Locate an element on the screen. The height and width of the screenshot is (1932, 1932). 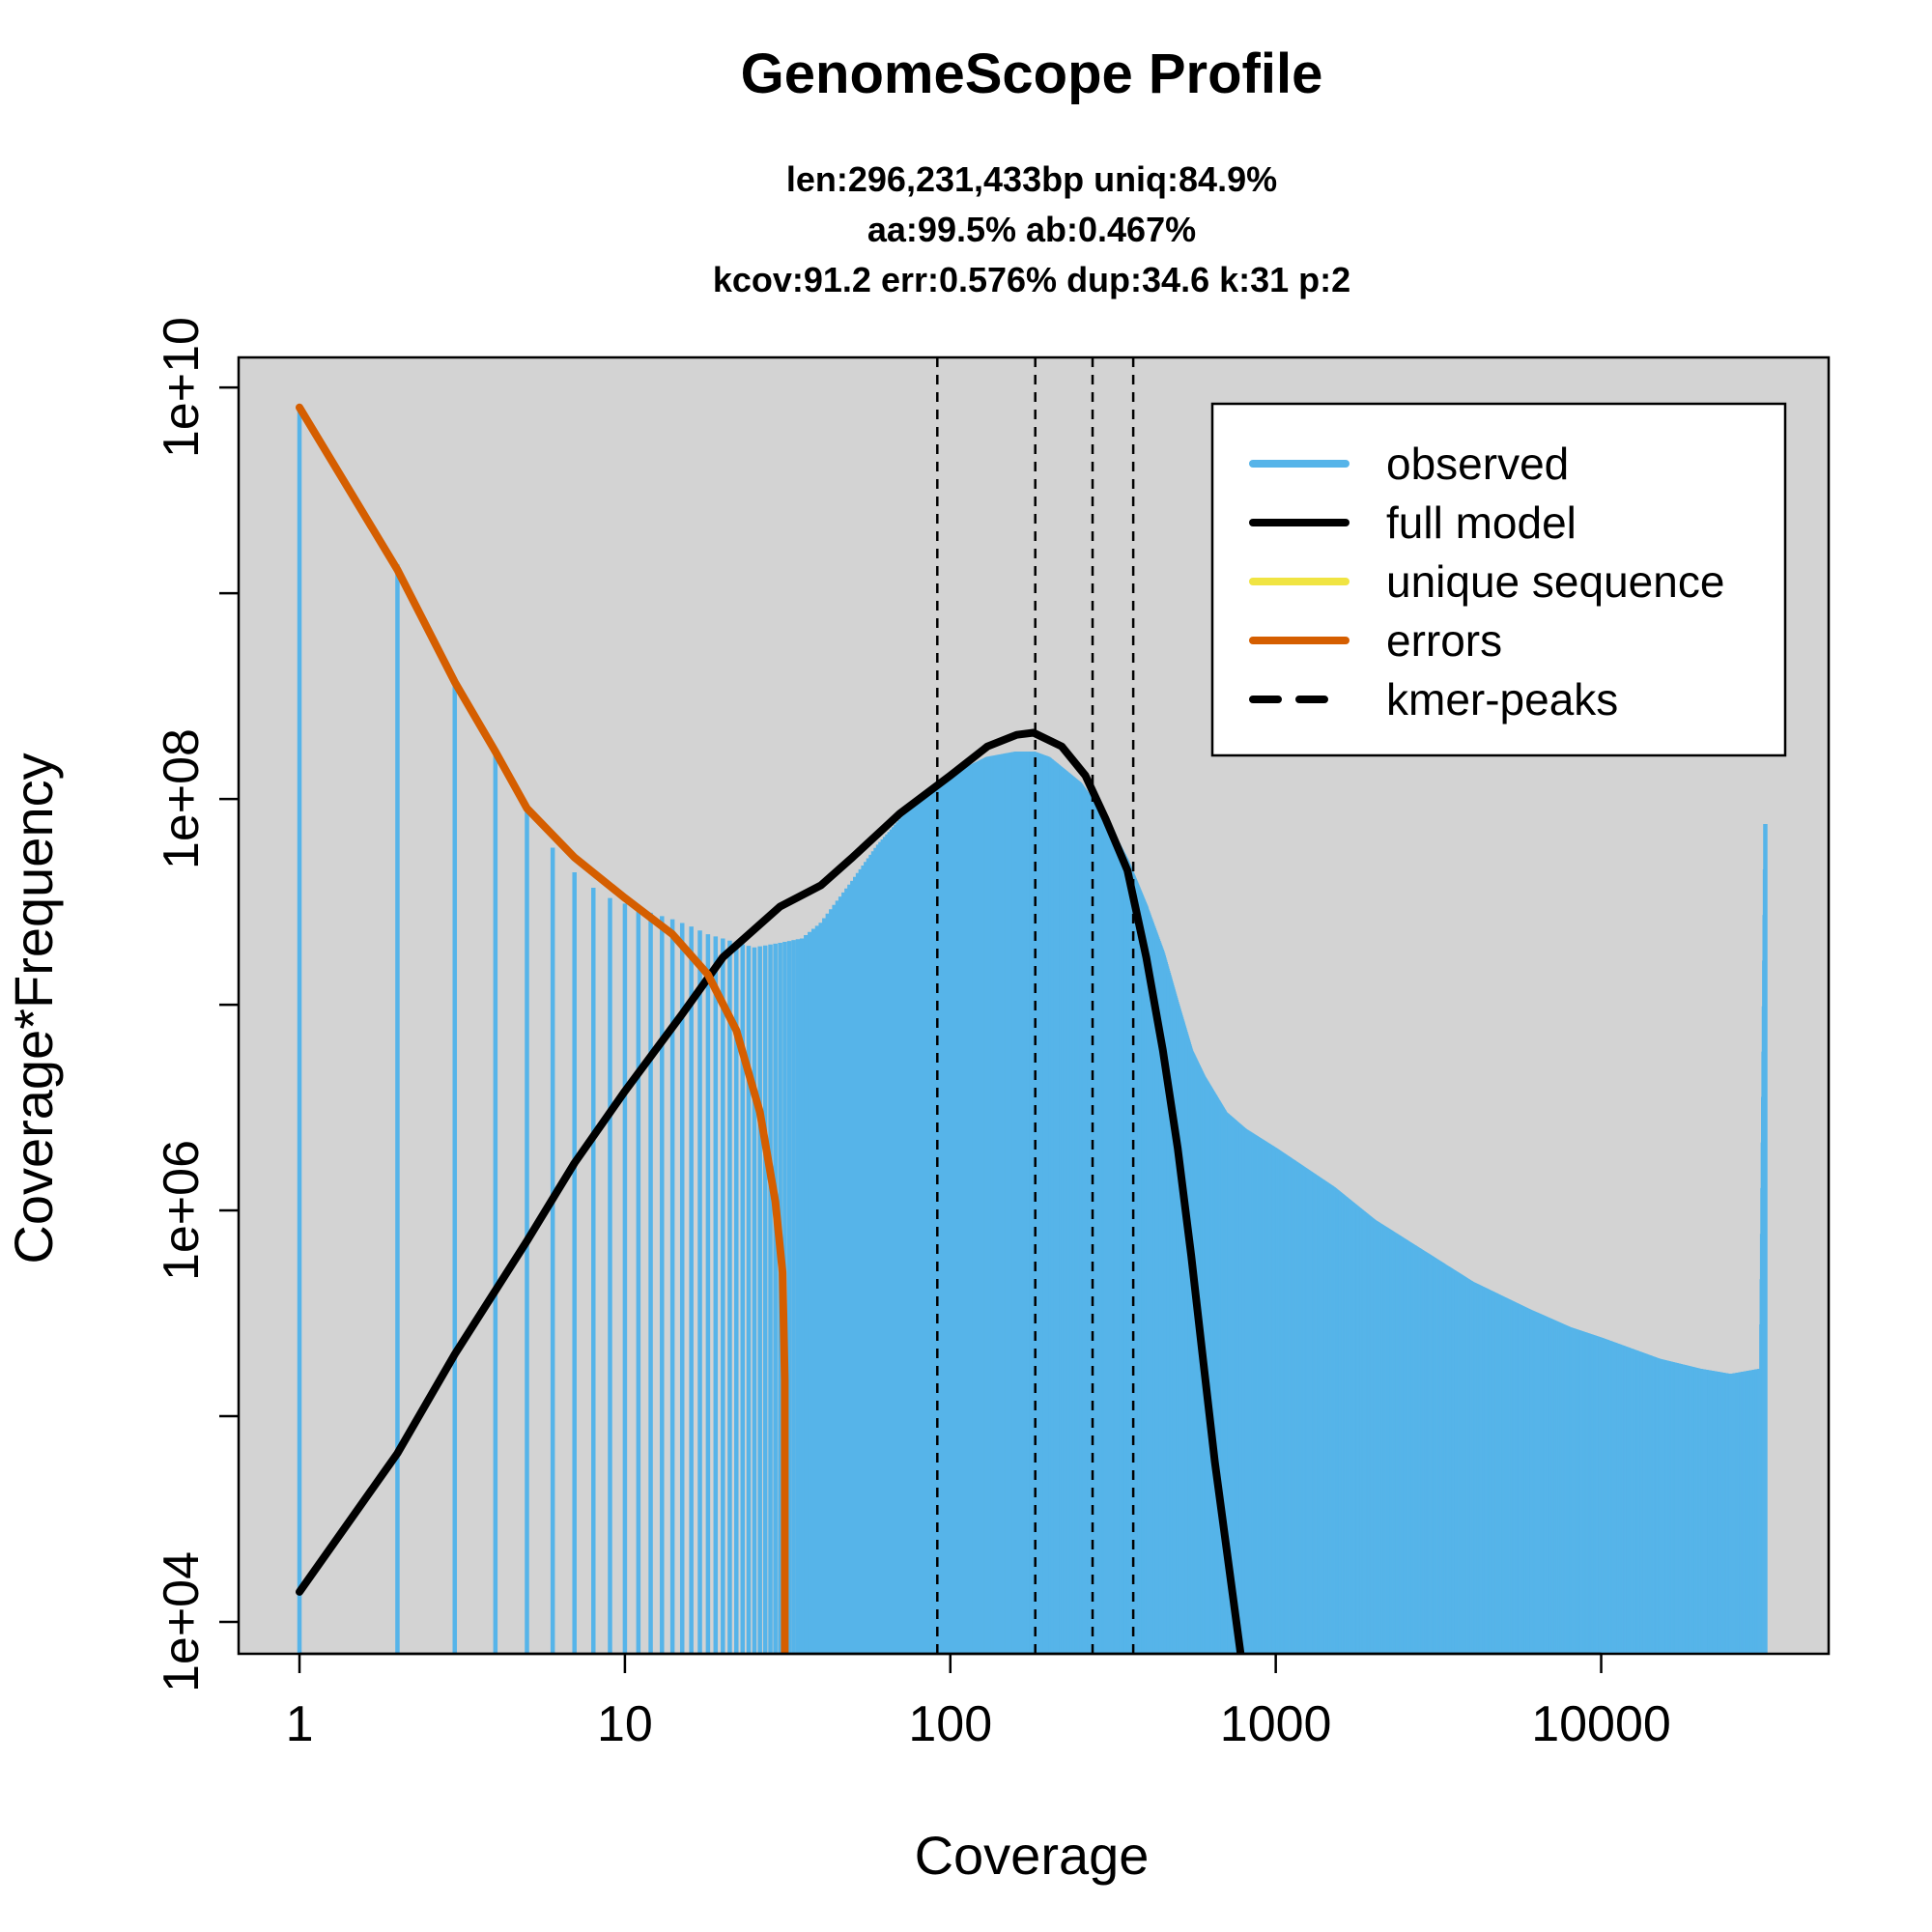
chart-title: GenomeScope Profile is located at coordinates (1032, 74).